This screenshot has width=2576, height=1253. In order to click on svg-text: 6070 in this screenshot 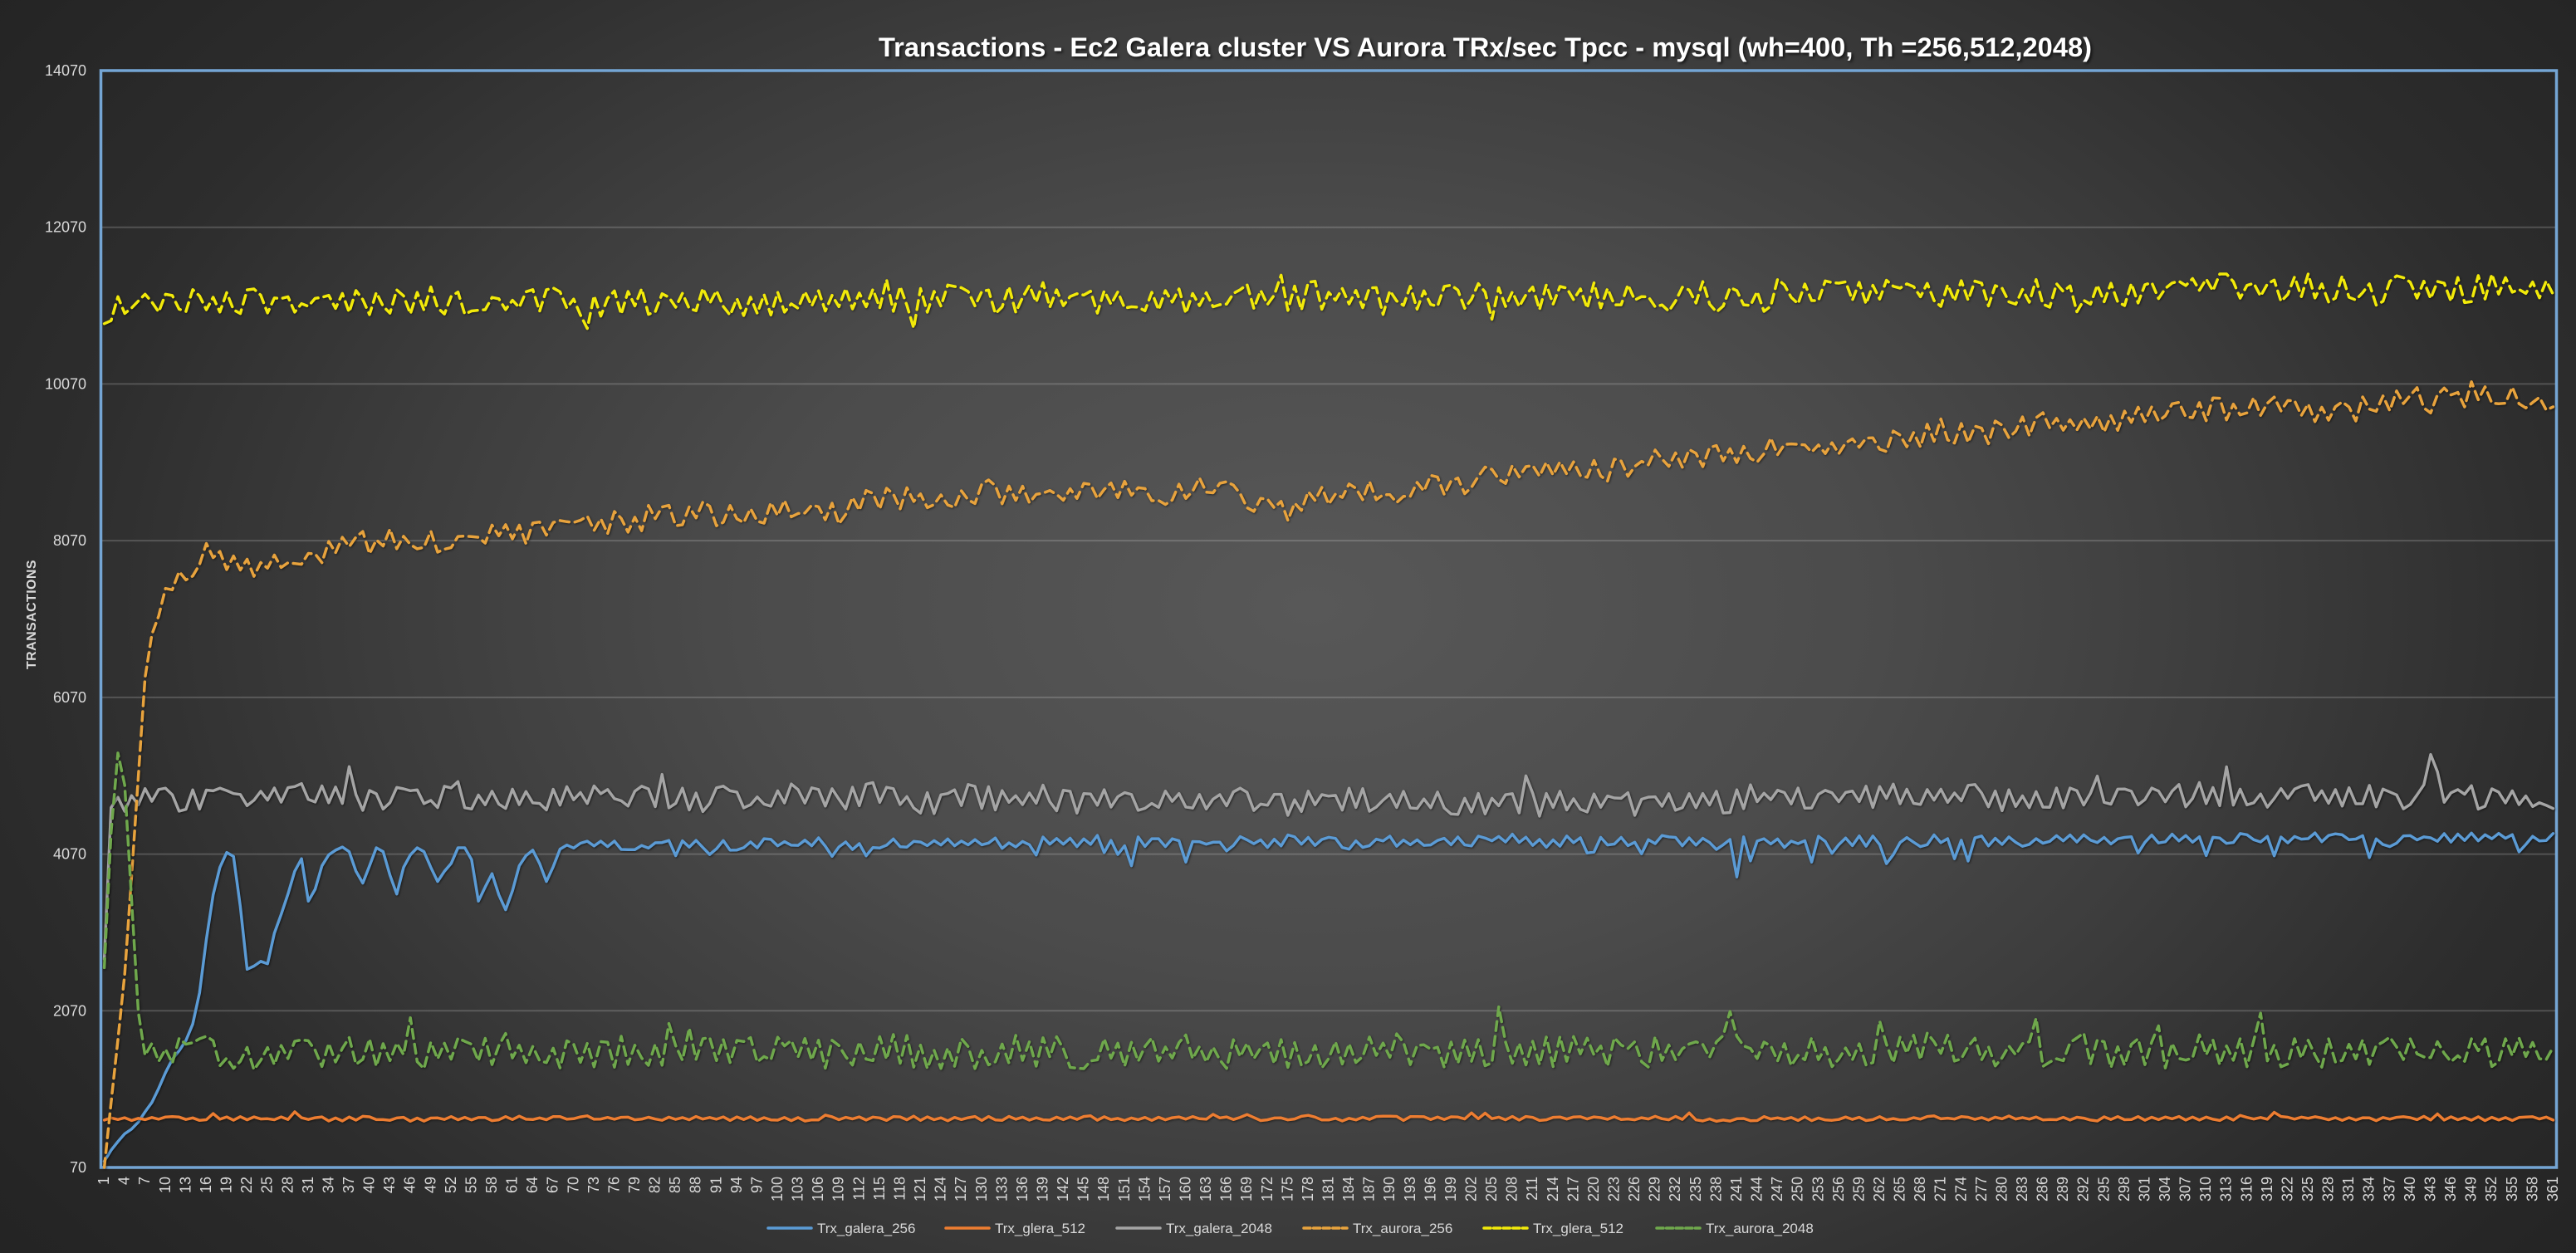, I will do `click(69, 698)`.